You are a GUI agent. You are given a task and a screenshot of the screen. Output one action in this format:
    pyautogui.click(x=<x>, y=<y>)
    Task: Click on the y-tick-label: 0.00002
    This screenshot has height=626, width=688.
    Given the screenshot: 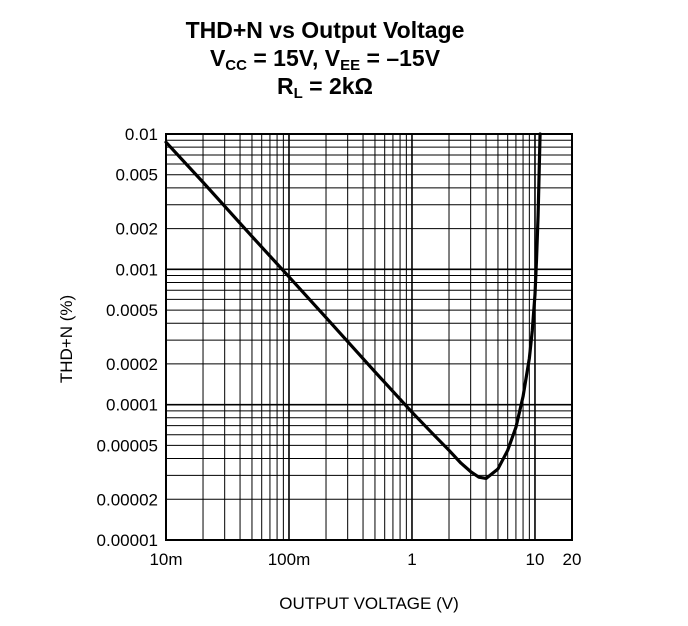 What is the action you would take?
    pyautogui.click(x=127, y=499)
    